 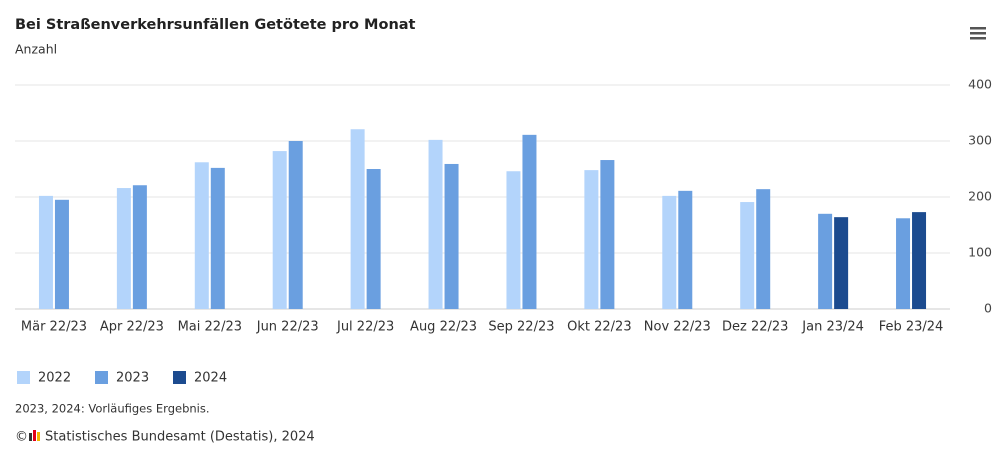 What do you see at coordinates (980, 252) in the screenshot?
I see `y-tick-label: 100` at bounding box center [980, 252].